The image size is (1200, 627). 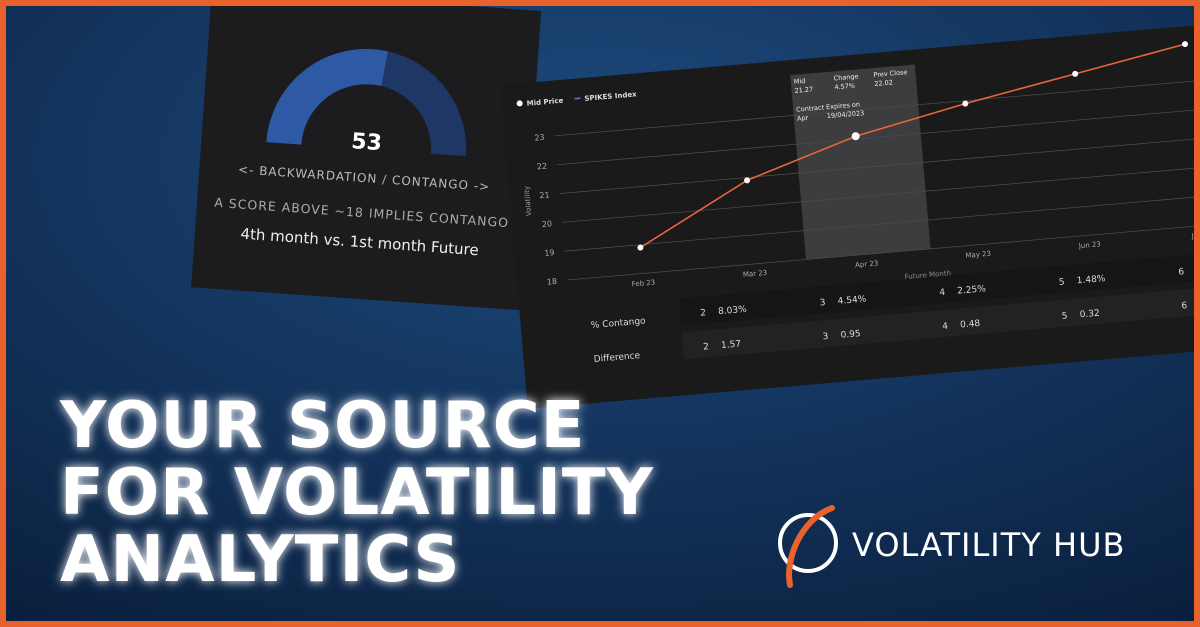 I want to click on tooltip-label: Contract, so click(x=810, y=108).